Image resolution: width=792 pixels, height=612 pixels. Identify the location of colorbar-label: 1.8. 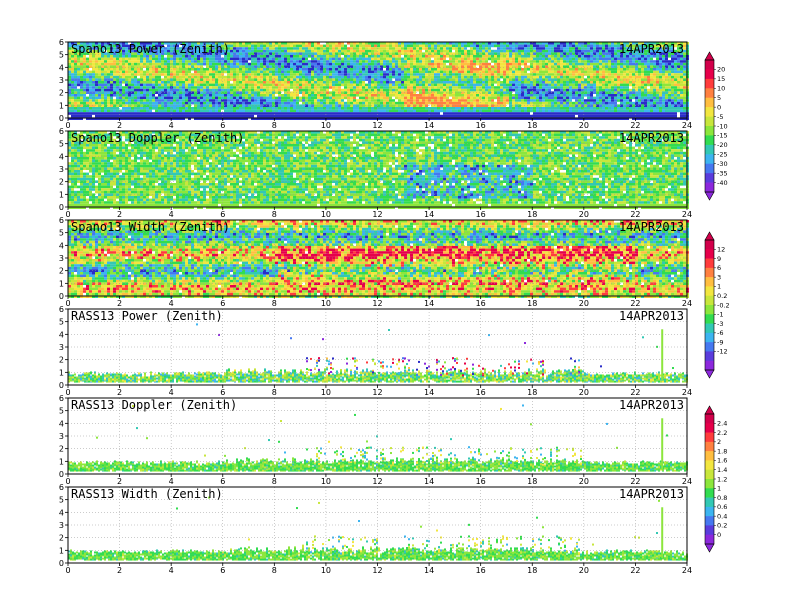
(722, 451).